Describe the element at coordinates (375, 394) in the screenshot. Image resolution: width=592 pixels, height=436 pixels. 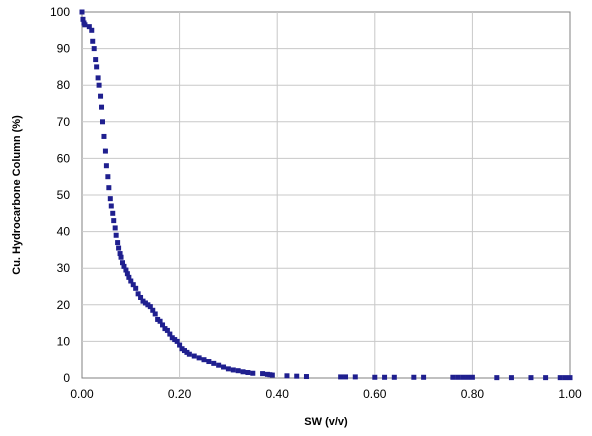
I see `x-tick-label: 0.60` at that location.